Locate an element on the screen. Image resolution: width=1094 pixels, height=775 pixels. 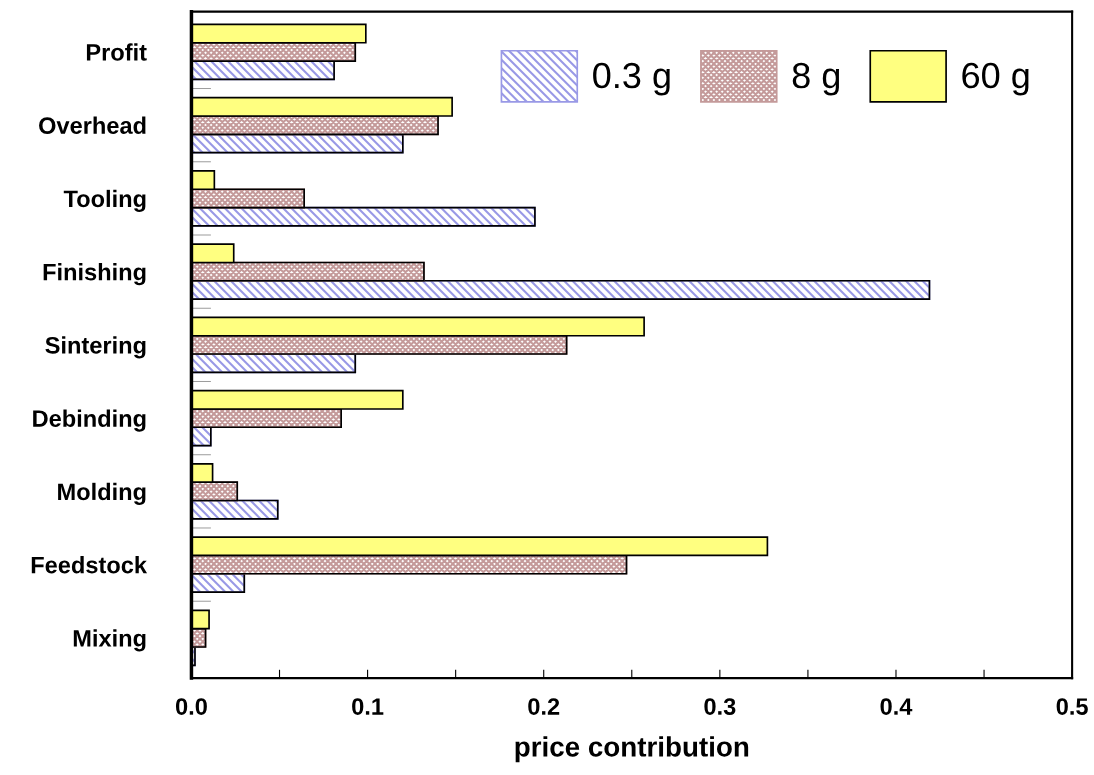
y-tick-label: Feedstock is located at coordinates (89, 565).